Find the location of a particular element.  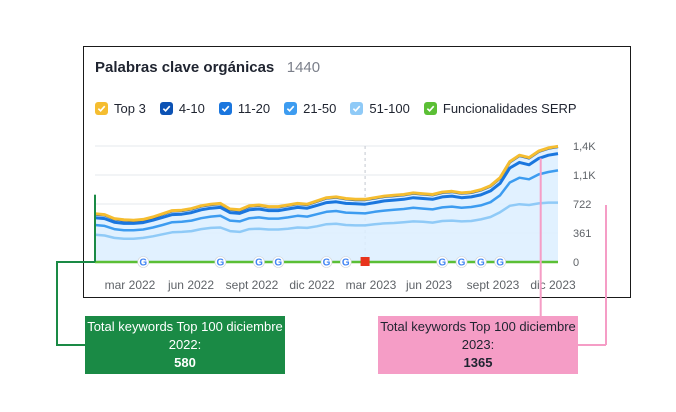

legend-item-11-20: 11-20 is located at coordinates (244, 108).